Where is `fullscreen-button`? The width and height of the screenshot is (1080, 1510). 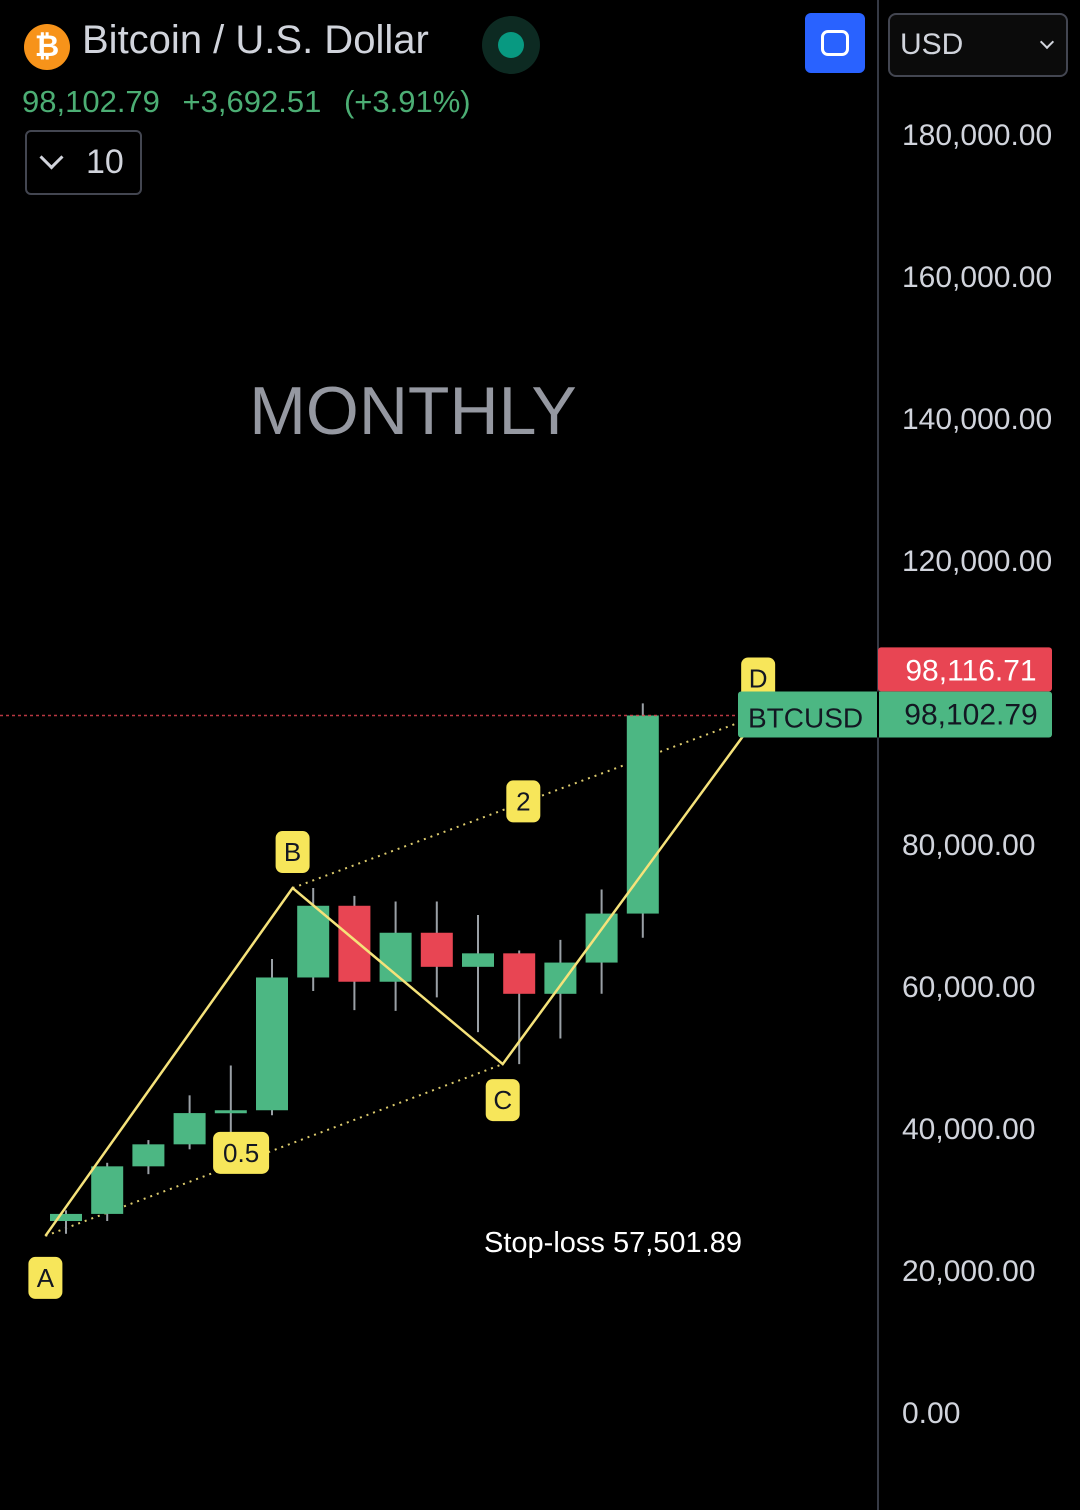 fullscreen-button is located at coordinates (835, 43).